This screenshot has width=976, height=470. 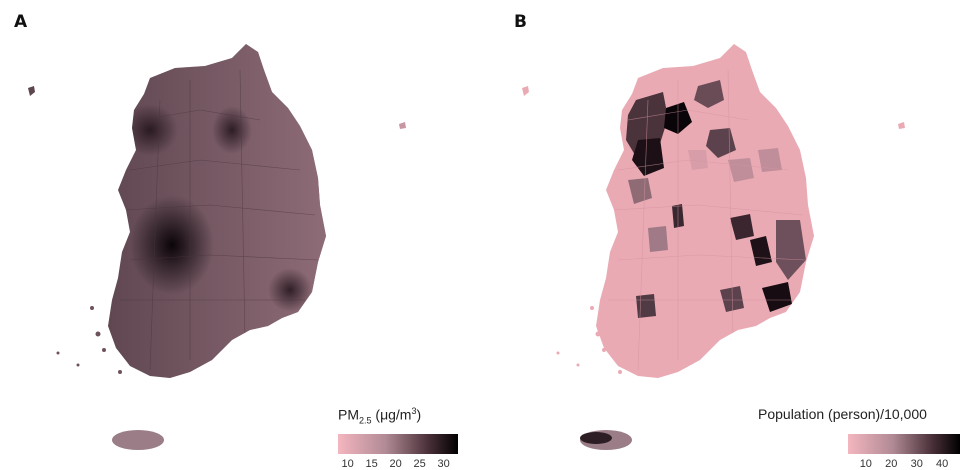 I want to click on legend-a-title-unit-sup: 3, so click(x=414, y=411).